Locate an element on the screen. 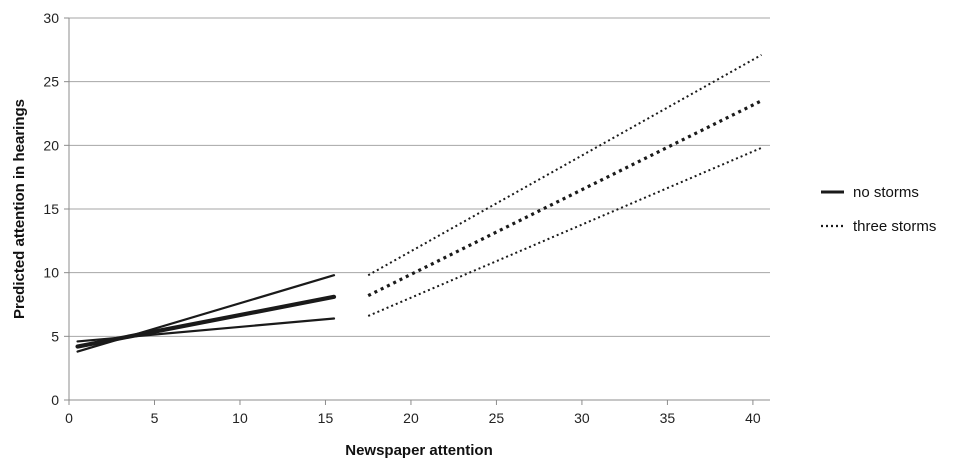  y-tick-label: 20 is located at coordinates (51, 145).